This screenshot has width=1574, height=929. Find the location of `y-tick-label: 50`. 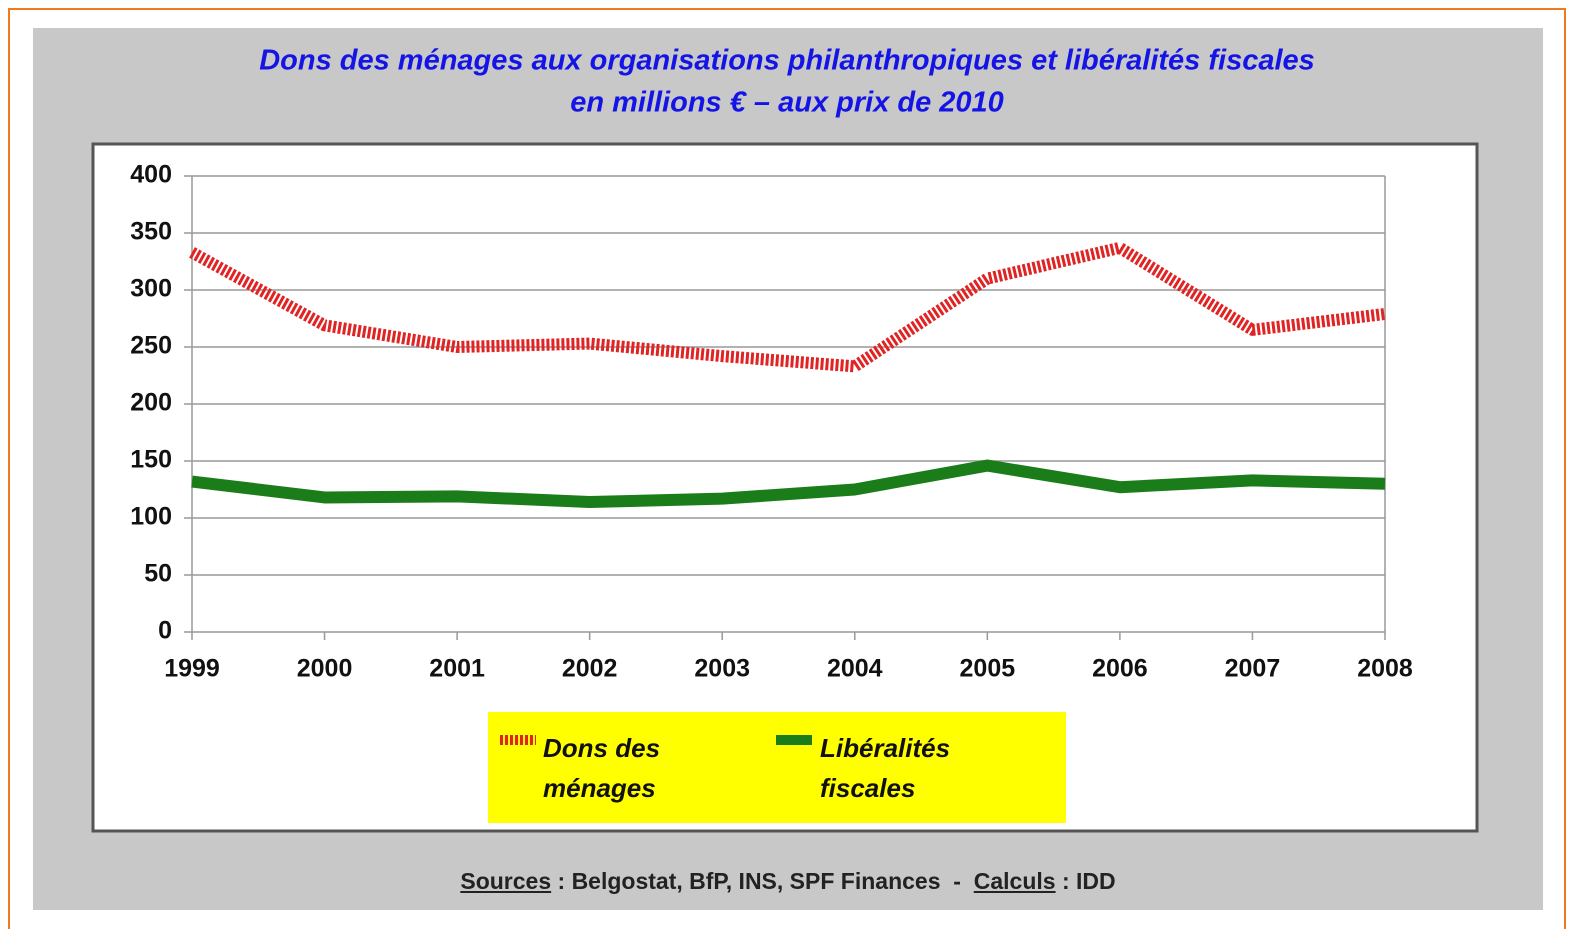

y-tick-label: 50 is located at coordinates (158, 574).